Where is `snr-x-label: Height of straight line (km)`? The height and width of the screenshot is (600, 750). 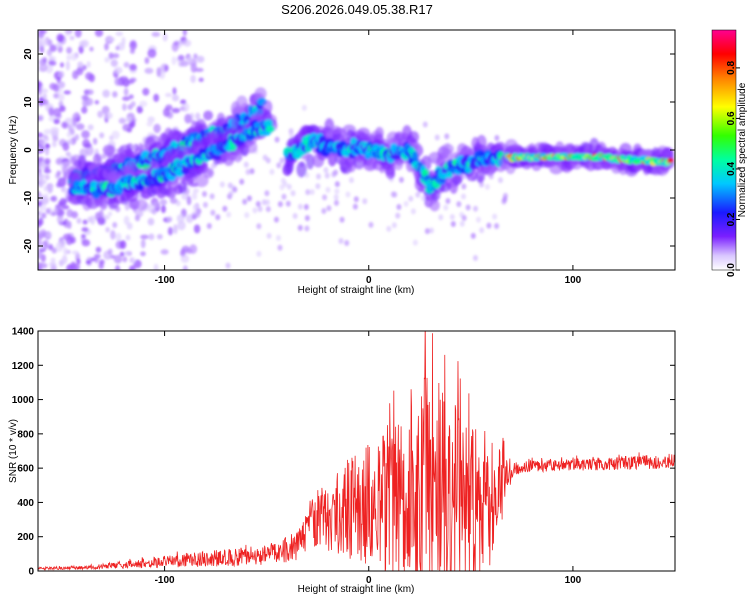 snr-x-label: Height of straight line (km) is located at coordinates (356, 589).